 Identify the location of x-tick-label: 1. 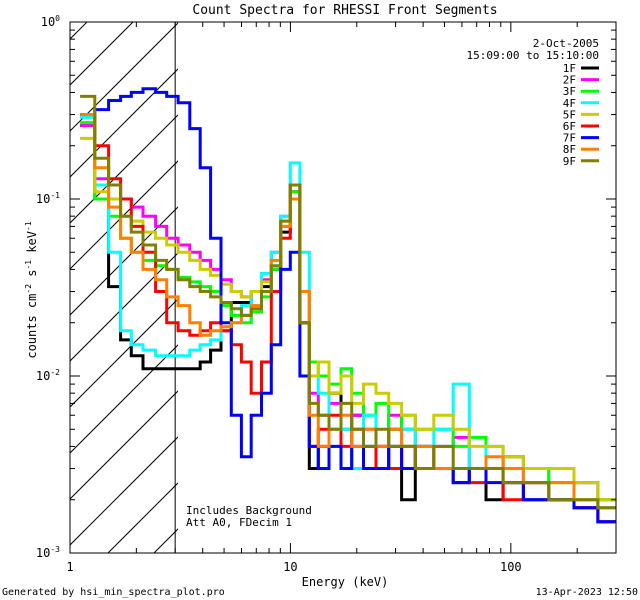
(69, 567).